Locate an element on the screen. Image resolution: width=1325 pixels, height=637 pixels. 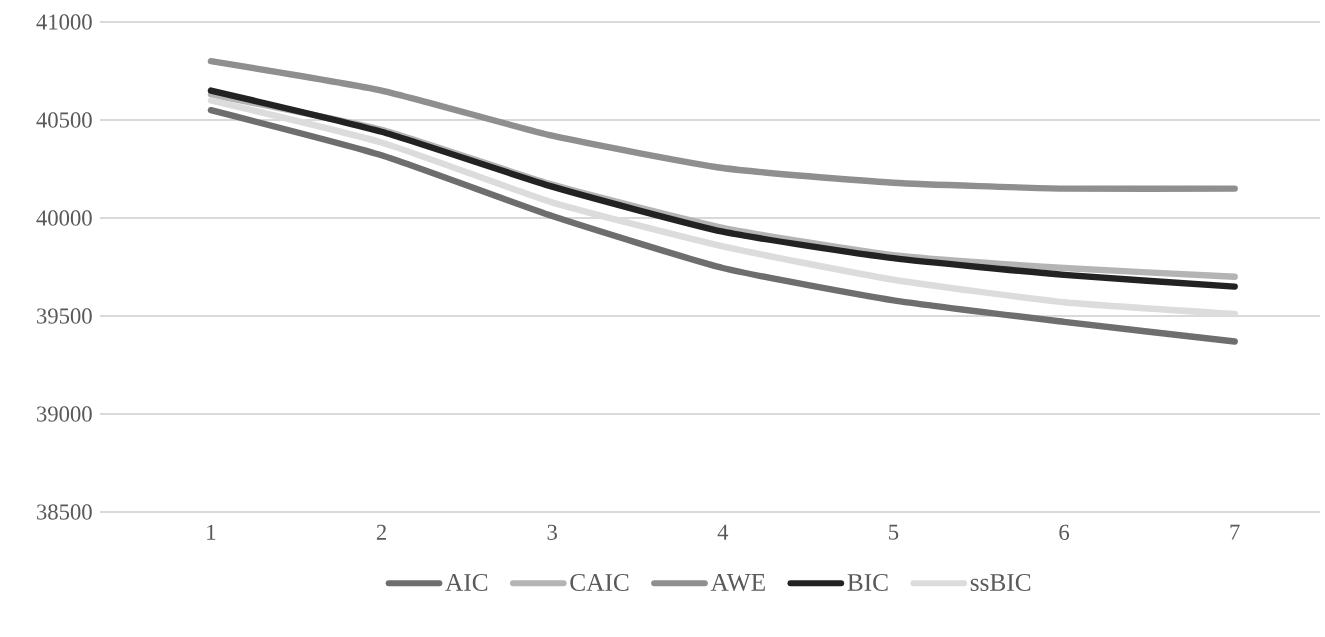
legend-label: AWE is located at coordinates (737, 582).